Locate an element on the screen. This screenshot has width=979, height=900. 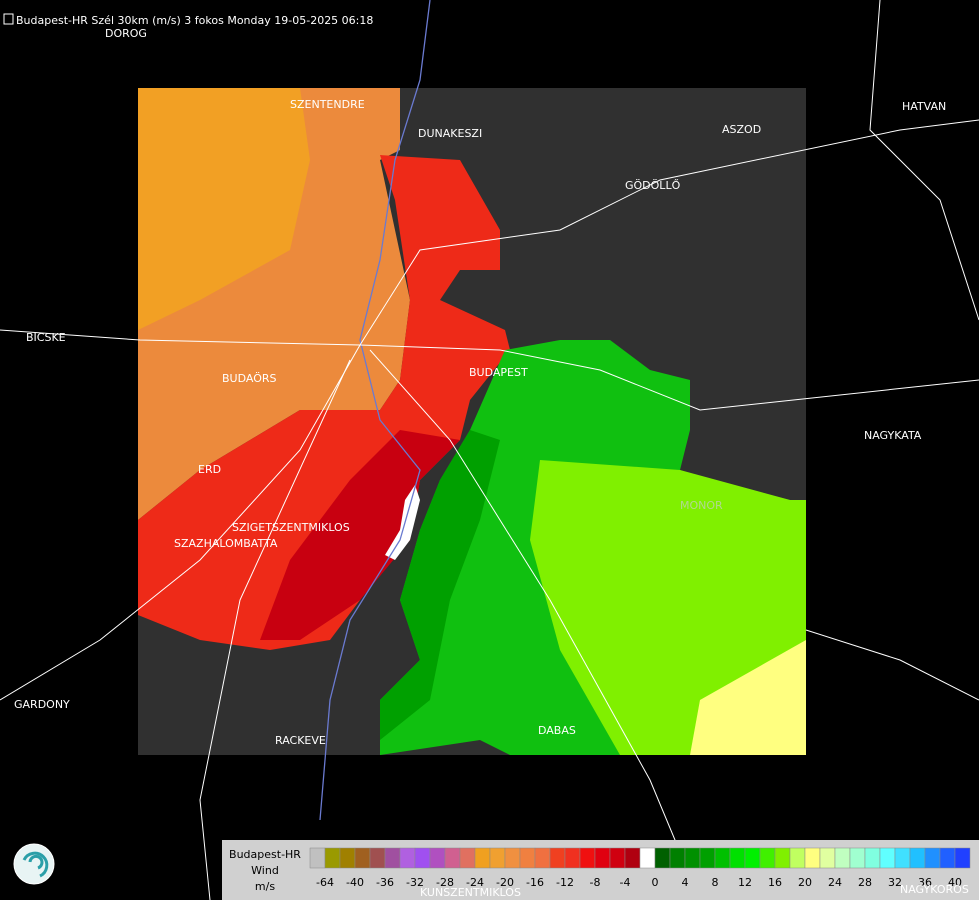
green-dark is located at coordinates (440, 585).